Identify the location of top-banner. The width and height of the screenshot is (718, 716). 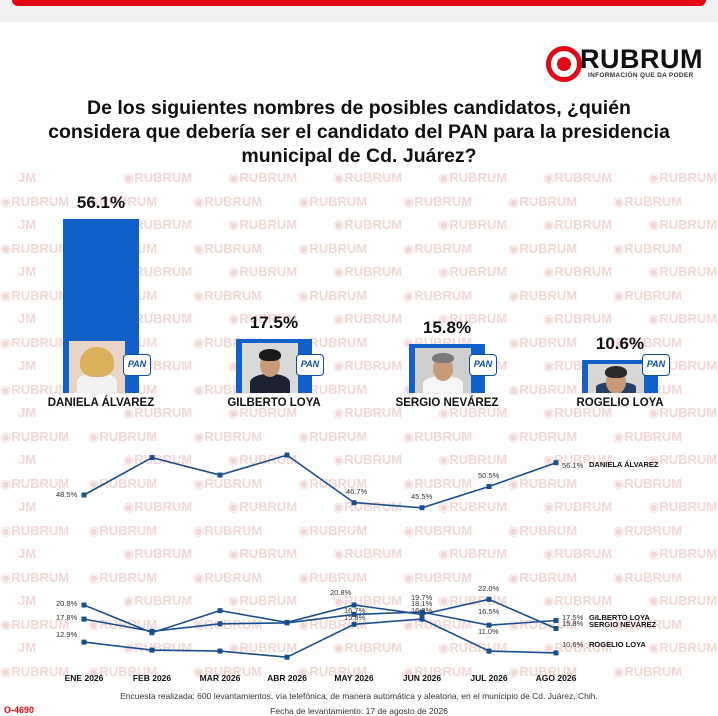
(359, 11).